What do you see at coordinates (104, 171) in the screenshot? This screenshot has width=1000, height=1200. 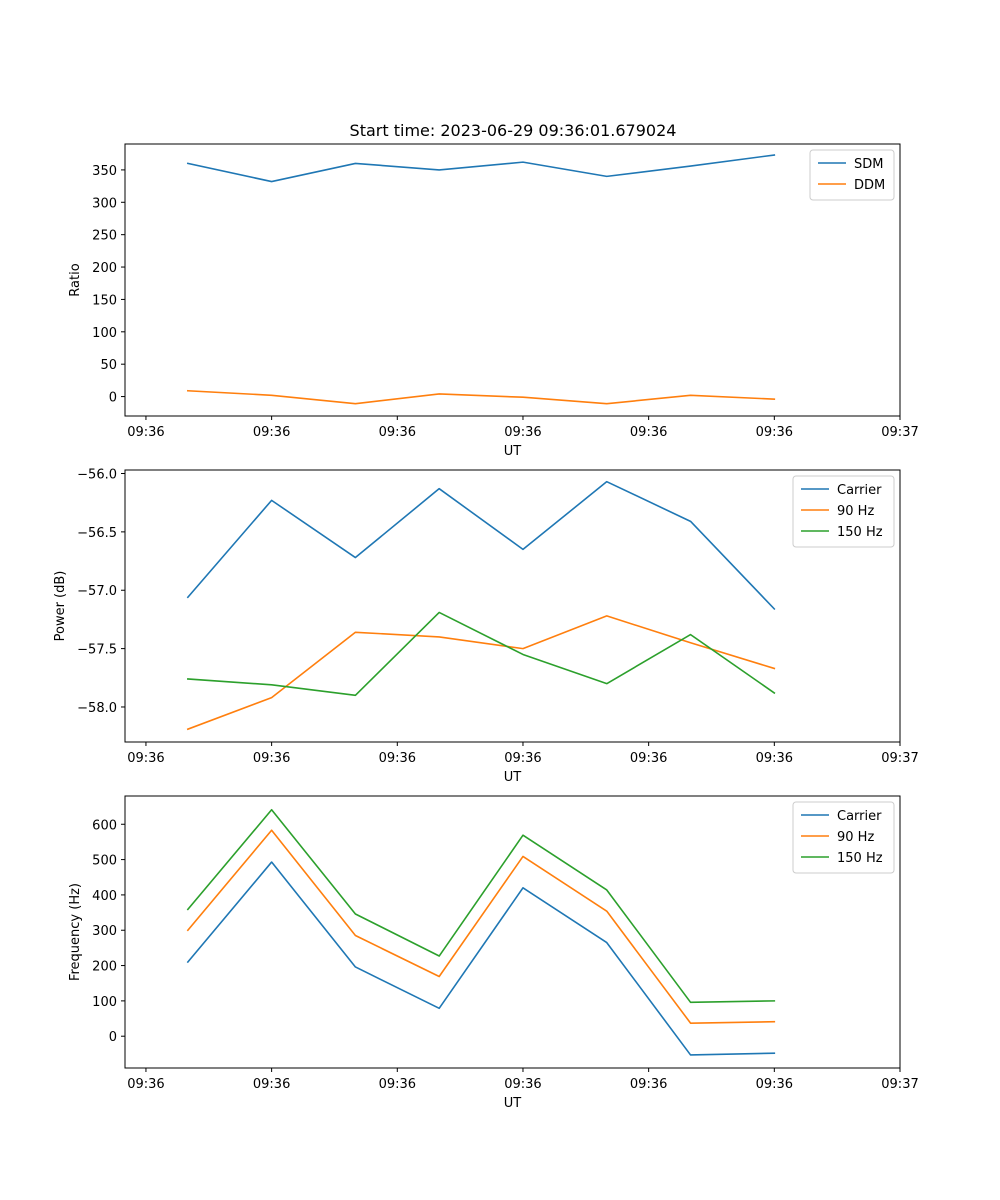 I see `y-tick-label: 350` at bounding box center [104, 171].